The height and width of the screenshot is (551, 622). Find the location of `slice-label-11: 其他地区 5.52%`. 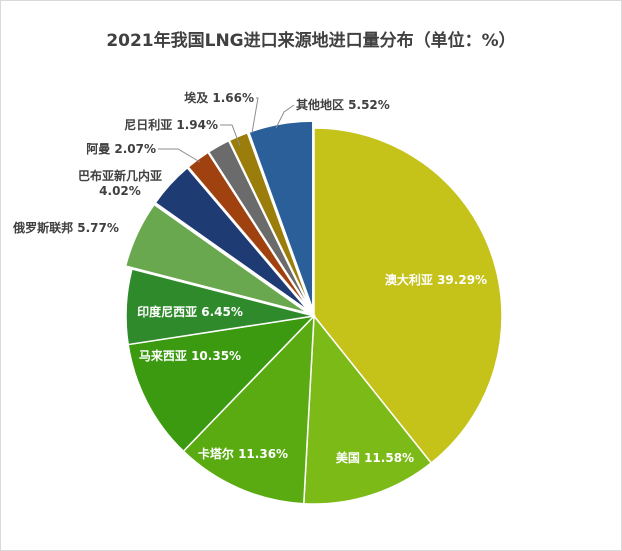

slice-label-11: 其他地区 5.52% is located at coordinates (343, 104).